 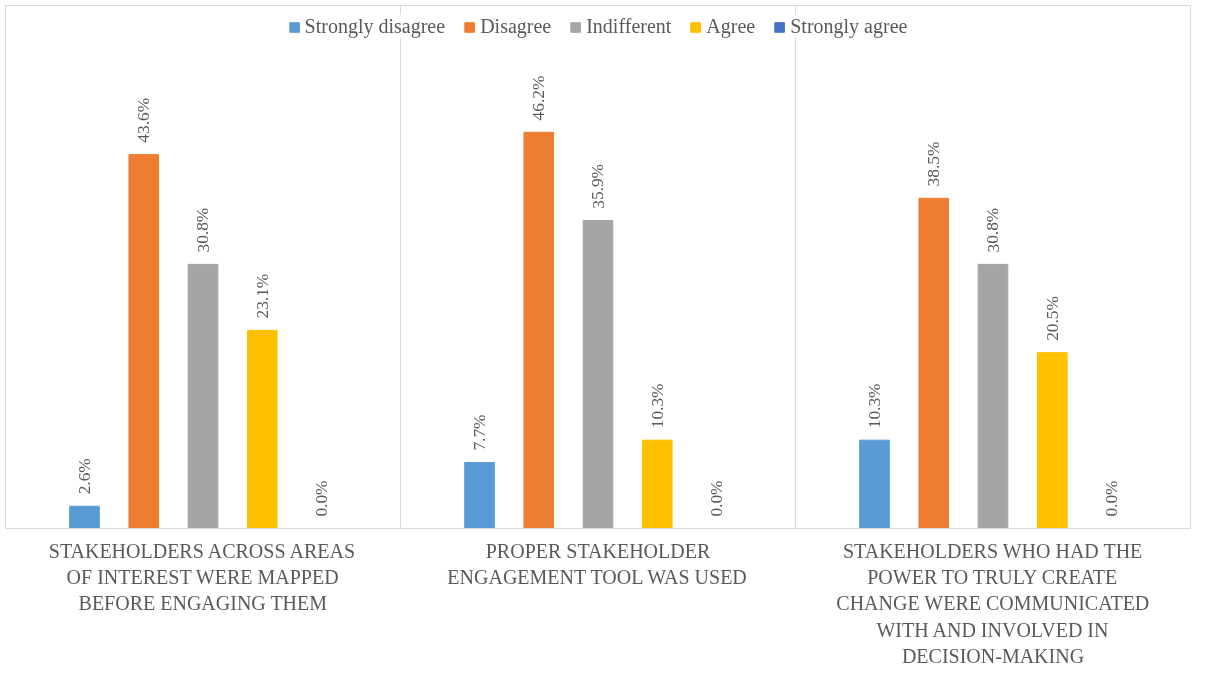 What do you see at coordinates (84, 476) in the screenshot?
I see `data-label: 2.6%` at bounding box center [84, 476].